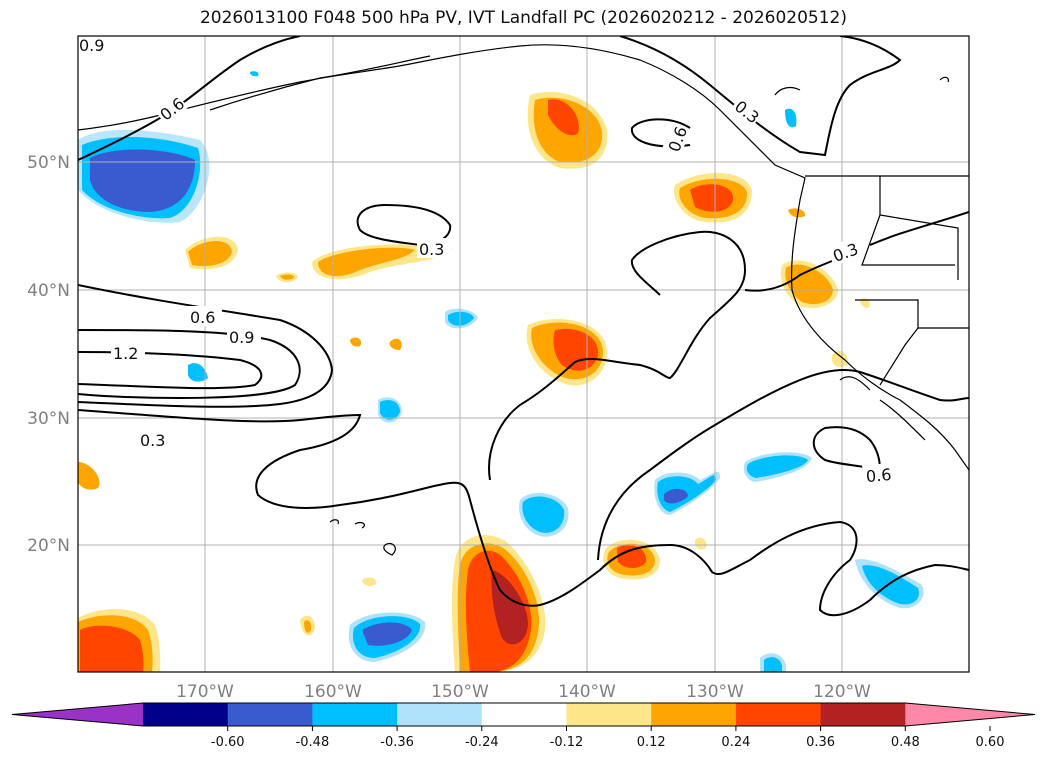 Image resolution: width=1047 pixels, height=765 pixels. What do you see at coordinates (820, 742) in the screenshot?
I see `colorbar-tick-label: 0.36` at bounding box center [820, 742].